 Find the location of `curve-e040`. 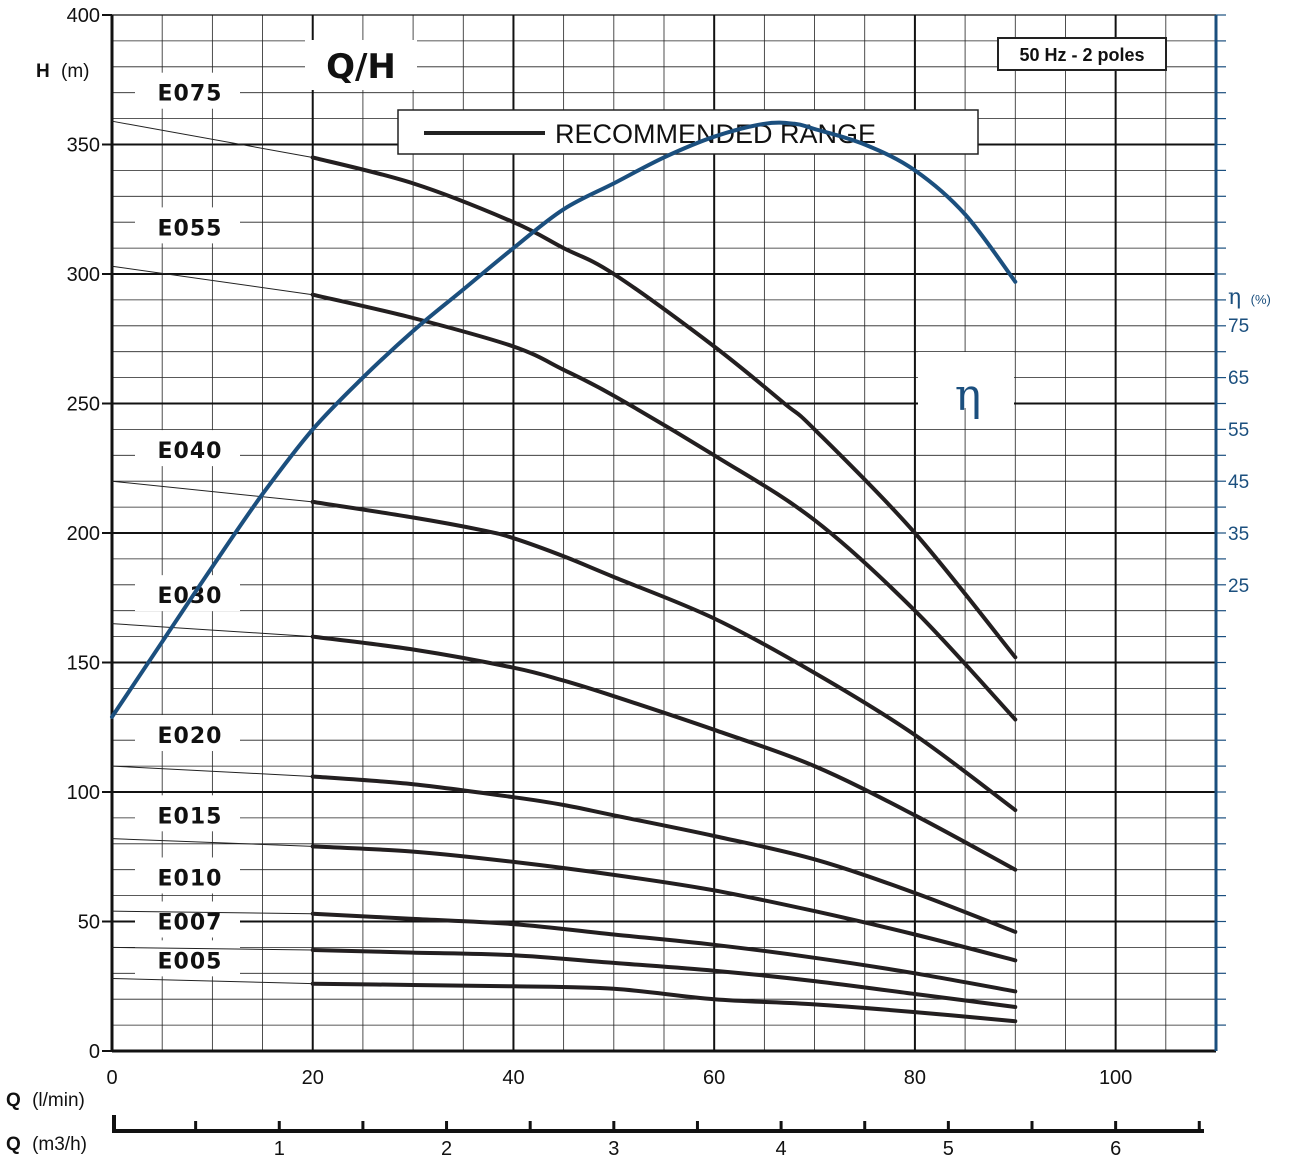

curve-e040 is located at coordinates (664, 656).